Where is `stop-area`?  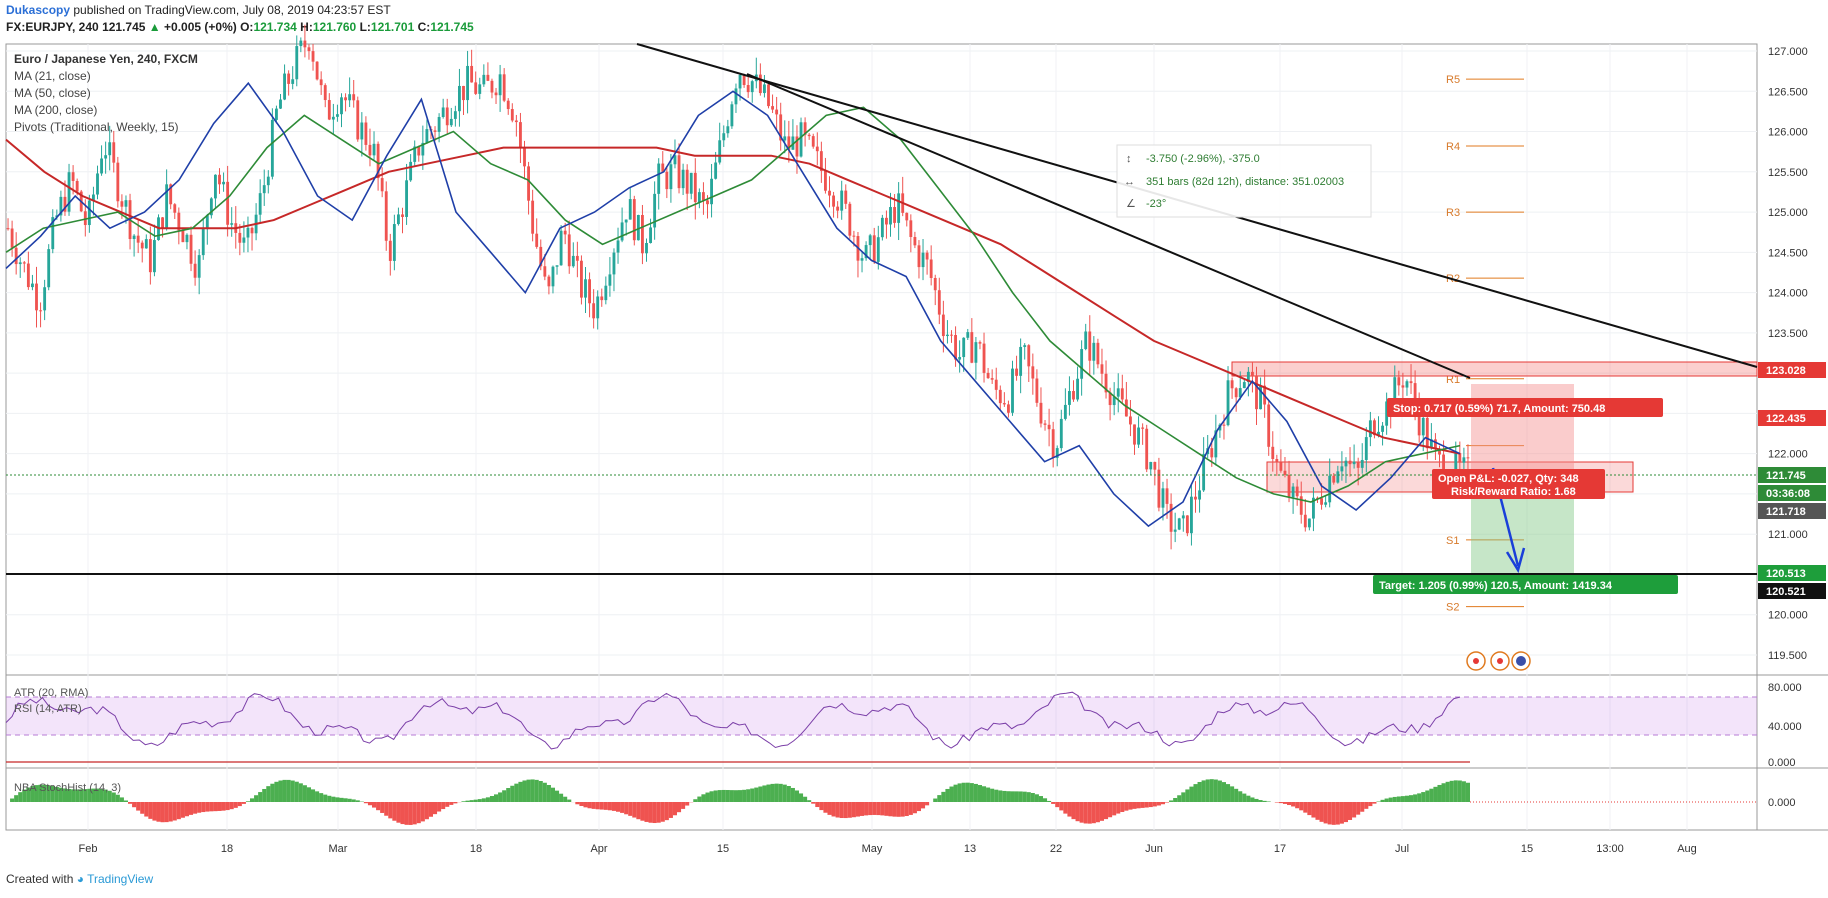
stop-area is located at coordinates (1522, 428).